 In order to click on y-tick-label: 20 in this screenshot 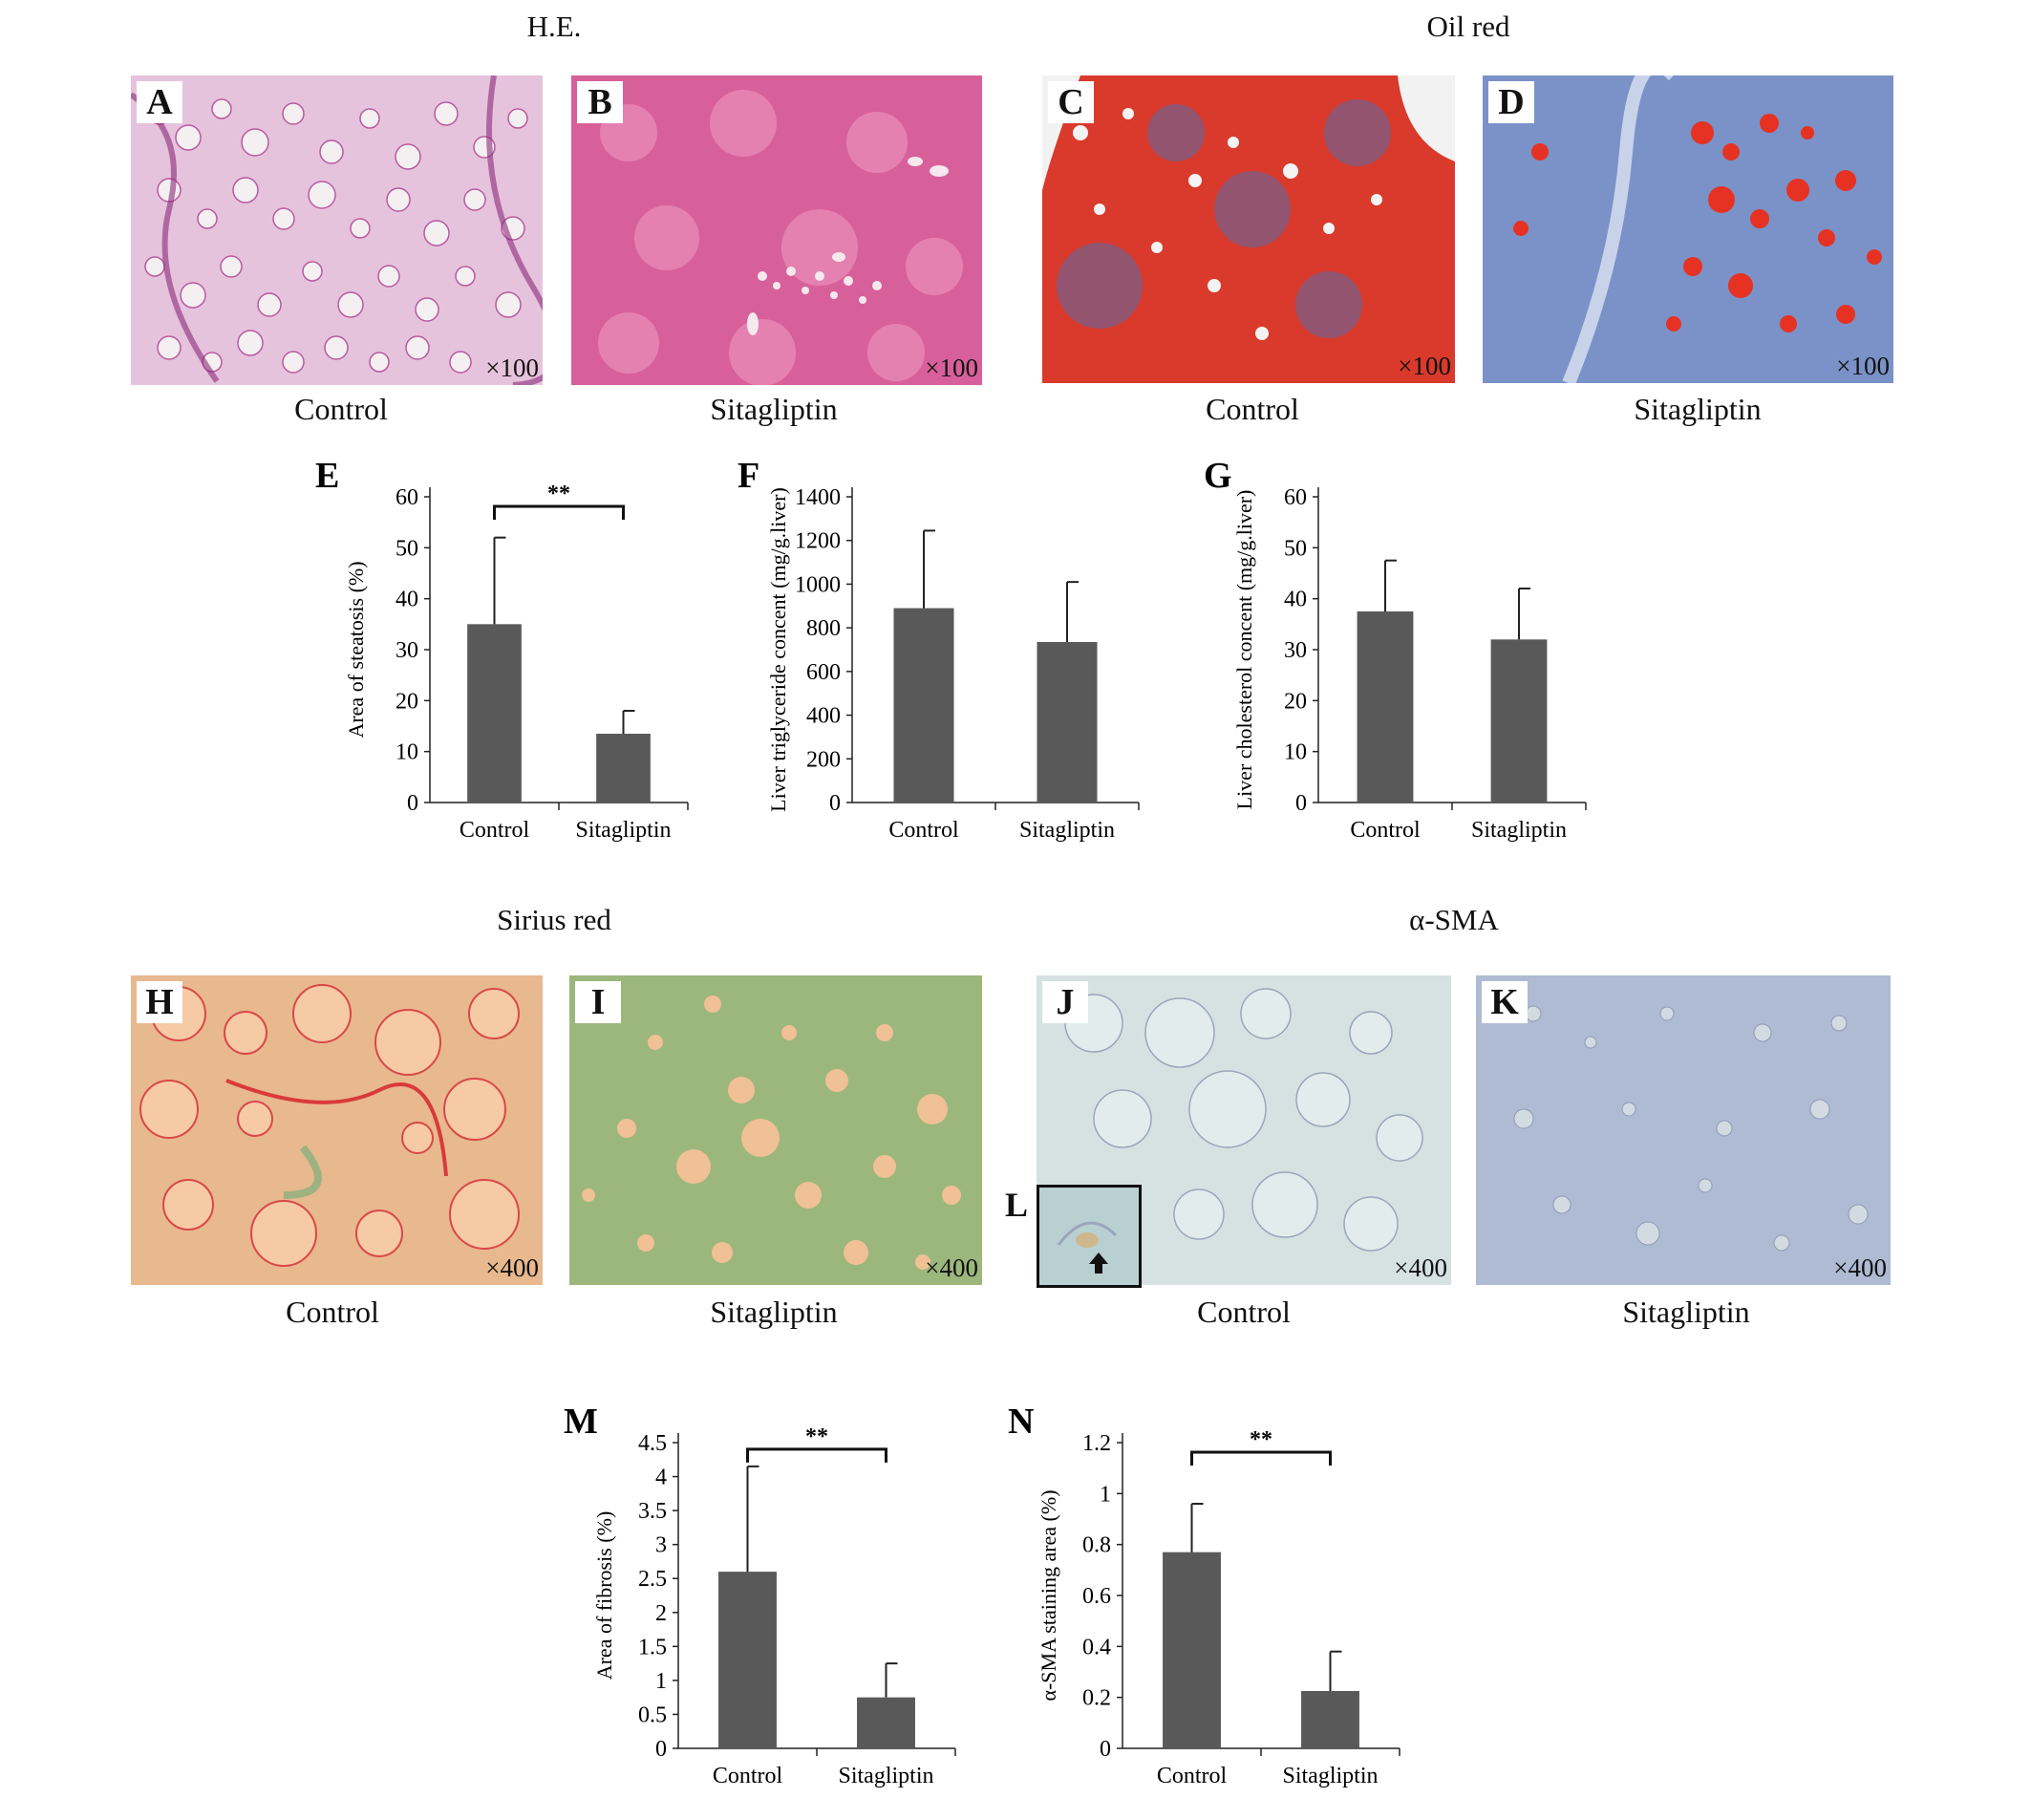, I will do `click(1295, 702)`.